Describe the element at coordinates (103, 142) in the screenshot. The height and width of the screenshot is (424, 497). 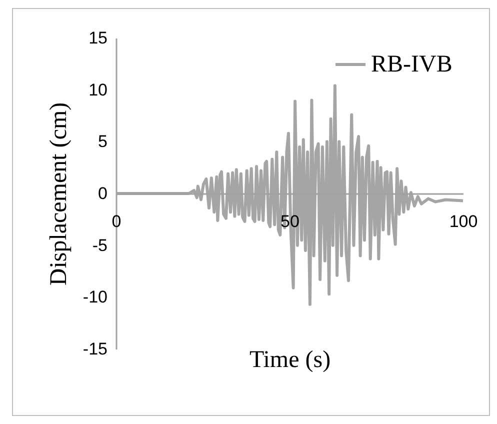
I see `y-tick-label: 5` at that location.